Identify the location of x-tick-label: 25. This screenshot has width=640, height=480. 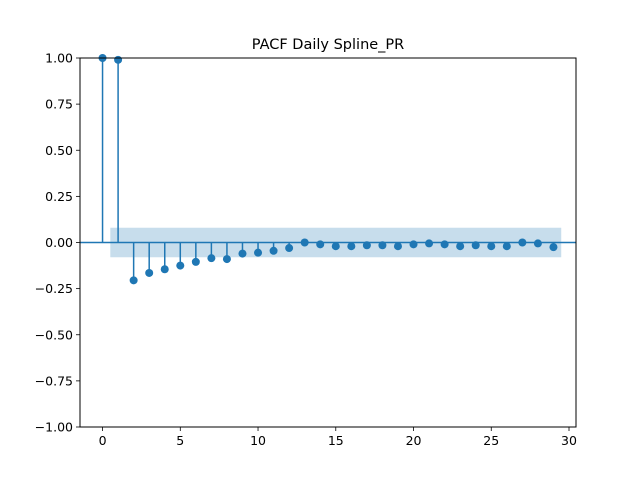
(491, 440).